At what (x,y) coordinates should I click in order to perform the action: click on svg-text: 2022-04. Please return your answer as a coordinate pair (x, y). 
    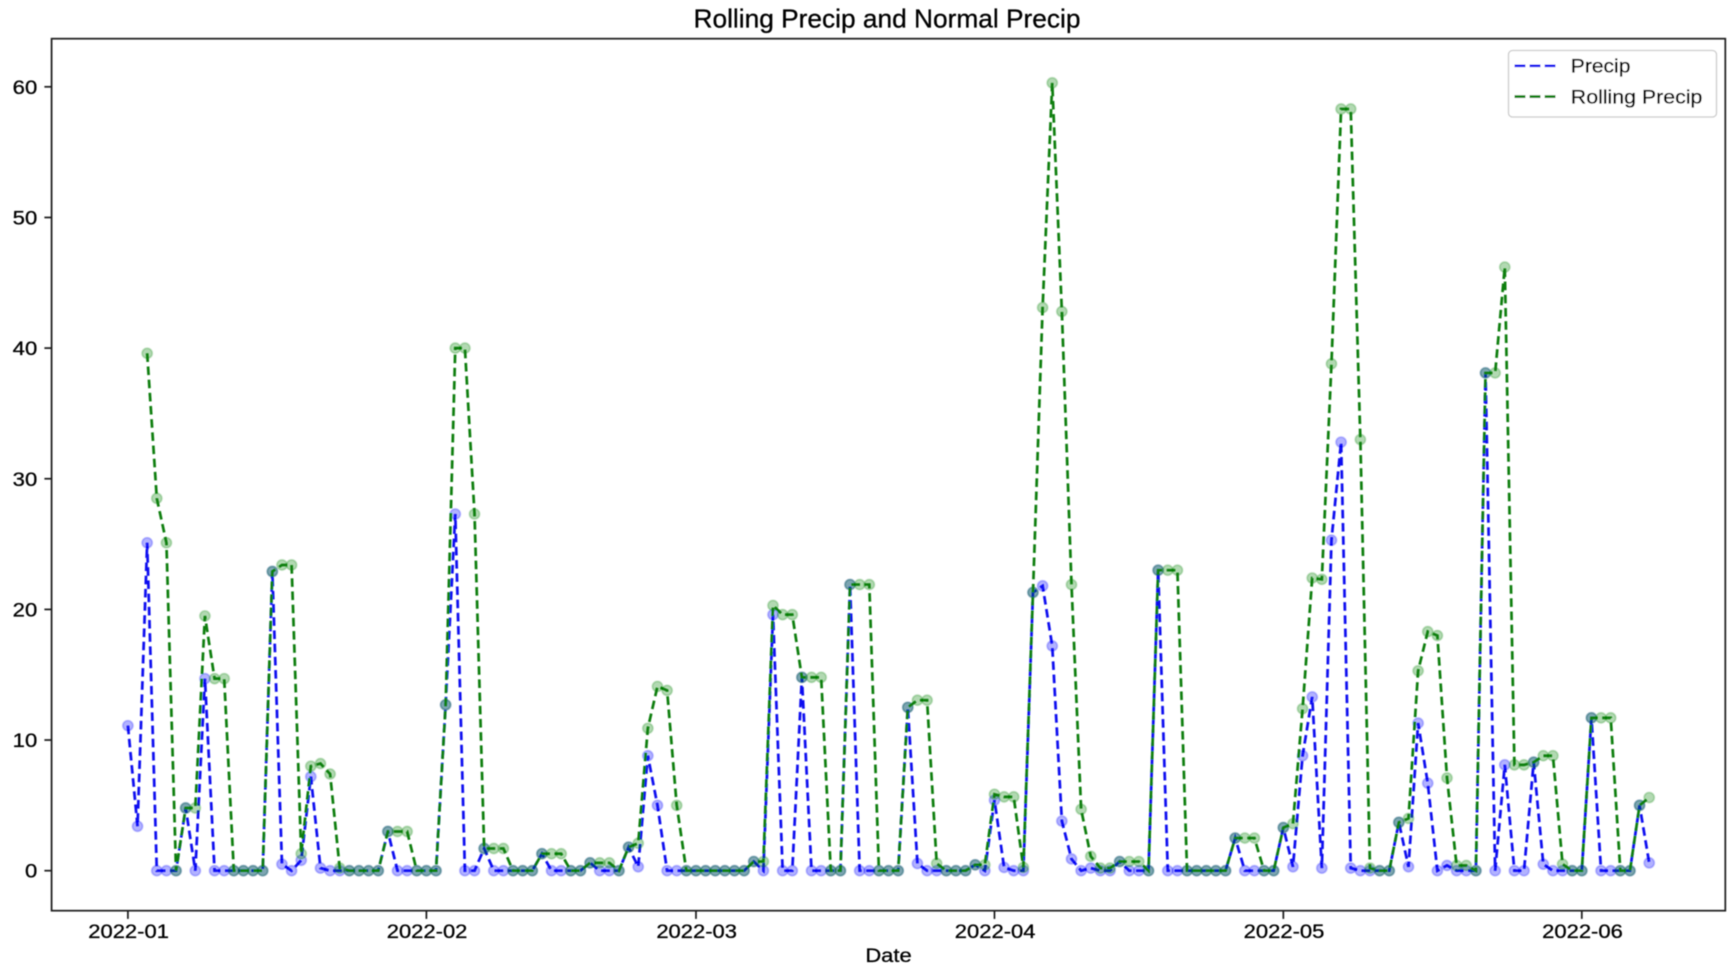
    Looking at the image, I should click on (995, 932).